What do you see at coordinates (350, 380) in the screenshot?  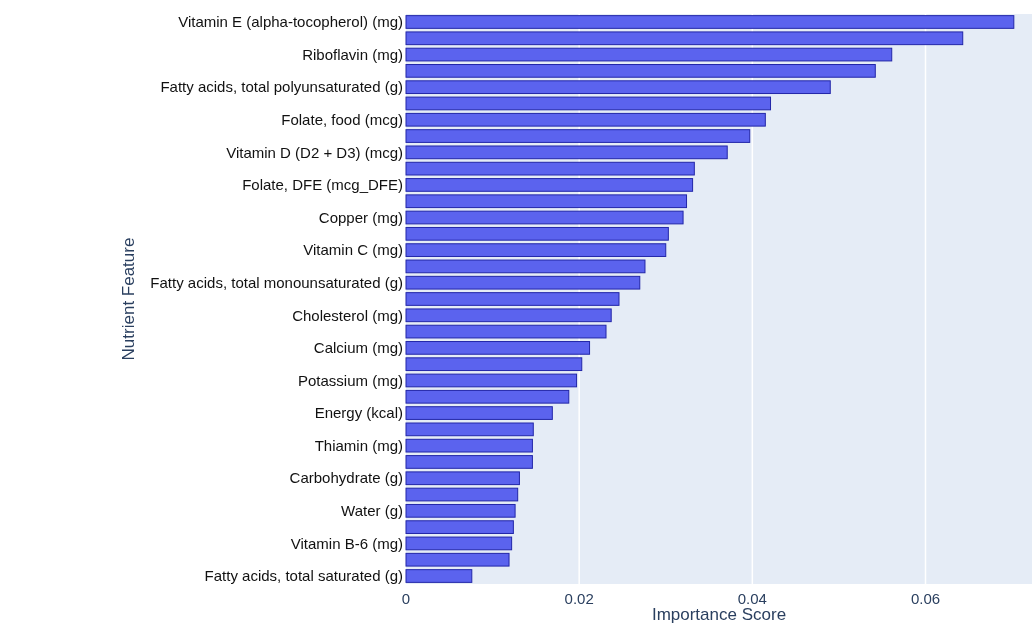 I see `y-tick-label: Potassium (mg)` at bounding box center [350, 380].